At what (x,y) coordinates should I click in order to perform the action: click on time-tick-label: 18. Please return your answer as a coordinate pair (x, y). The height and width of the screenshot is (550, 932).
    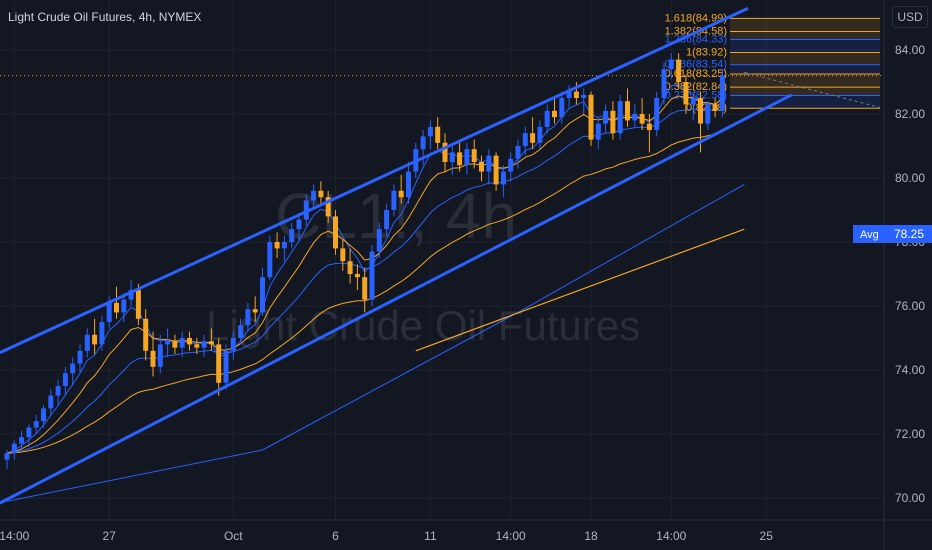
    Looking at the image, I should click on (591, 536).